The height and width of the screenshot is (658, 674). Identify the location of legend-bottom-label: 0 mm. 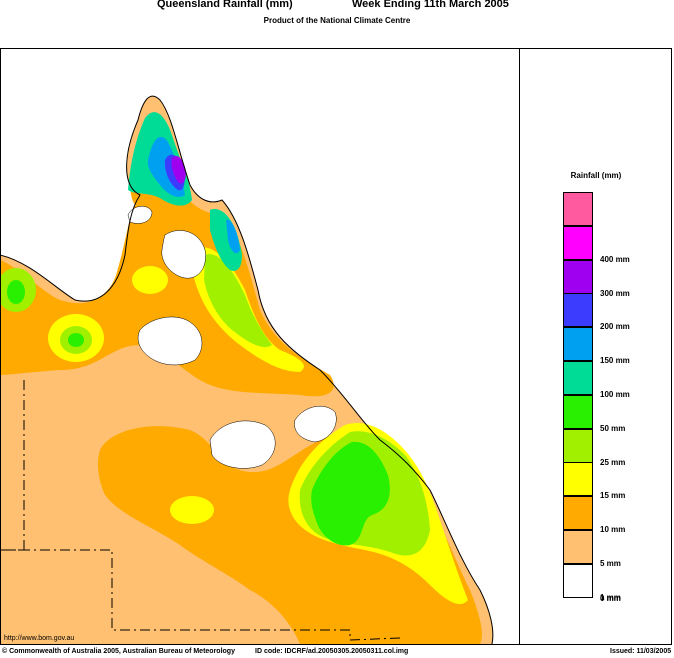
(610, 598).